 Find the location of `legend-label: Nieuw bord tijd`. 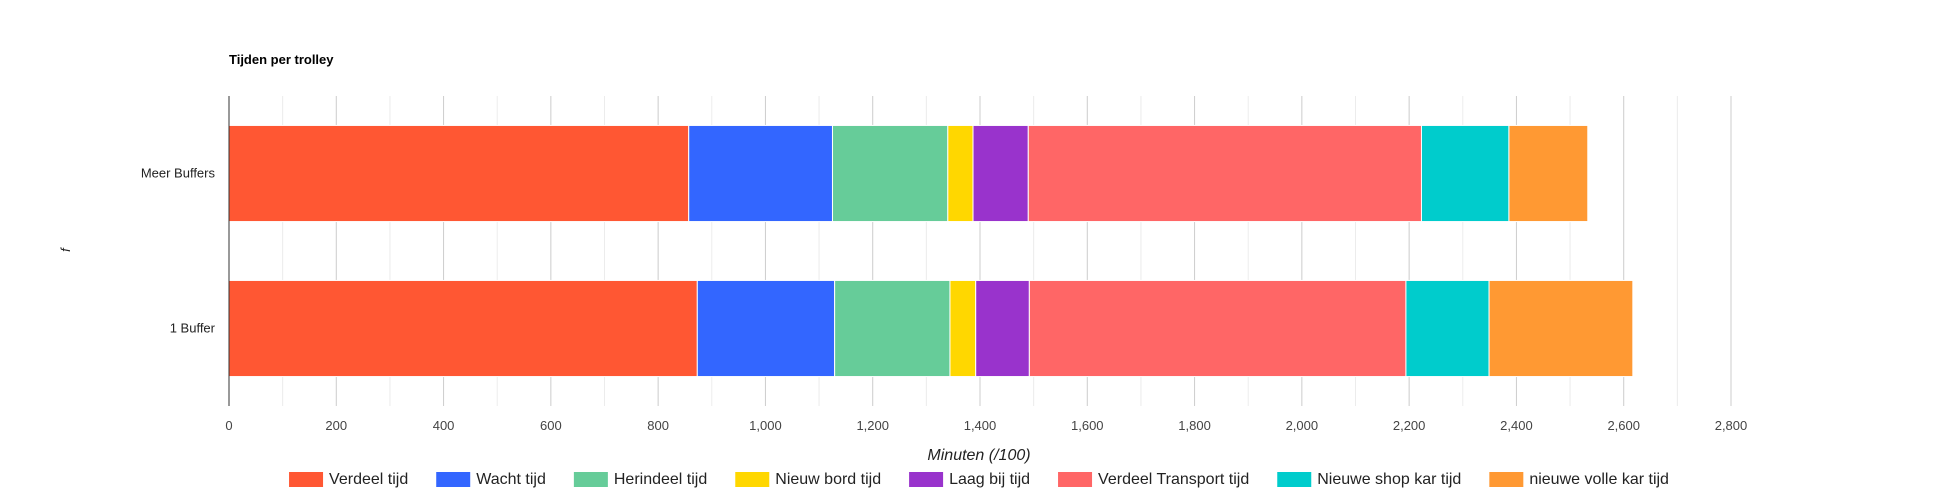

legend-label: Nieuw bord tijd is located at coordinates (828, 479).